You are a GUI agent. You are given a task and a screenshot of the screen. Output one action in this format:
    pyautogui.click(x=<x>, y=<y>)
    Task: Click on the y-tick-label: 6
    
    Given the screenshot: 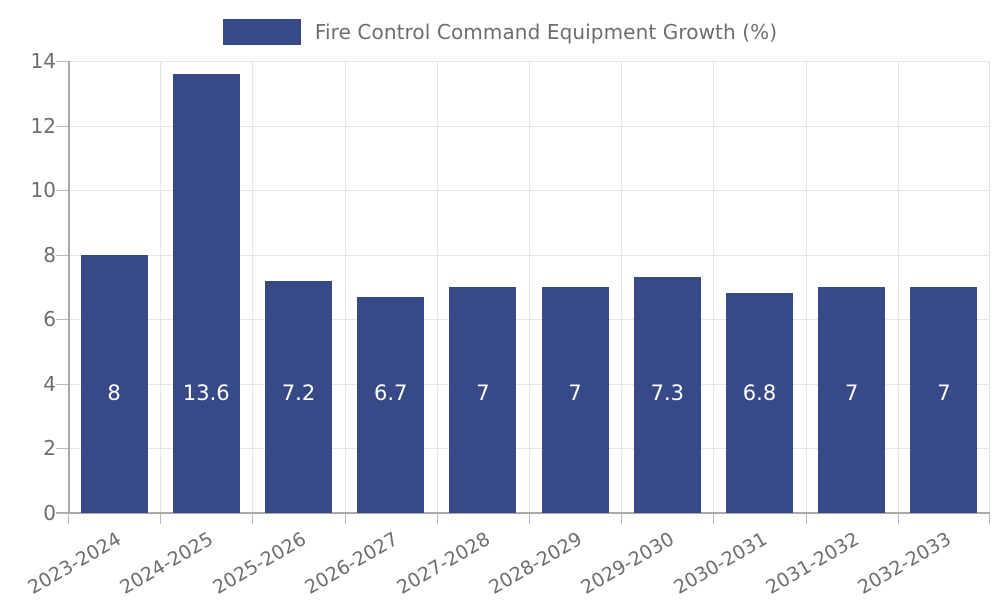 What is the action you would take?
    pyautogui.click(x=49, y=319)
    